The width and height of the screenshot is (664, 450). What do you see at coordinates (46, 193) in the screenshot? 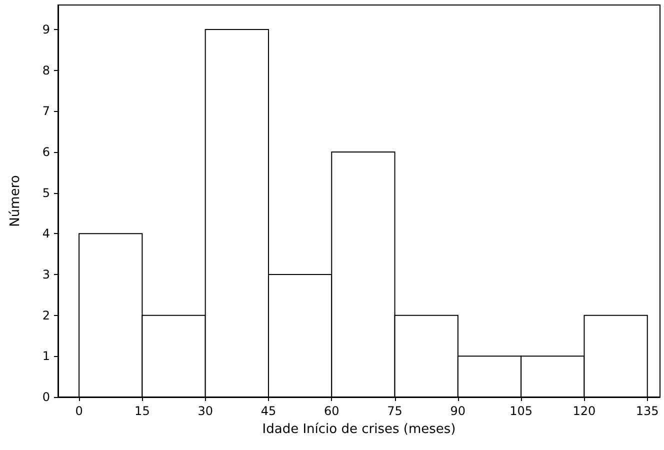
I see `y-tick-label: 5` at bounding box center [46, 193].